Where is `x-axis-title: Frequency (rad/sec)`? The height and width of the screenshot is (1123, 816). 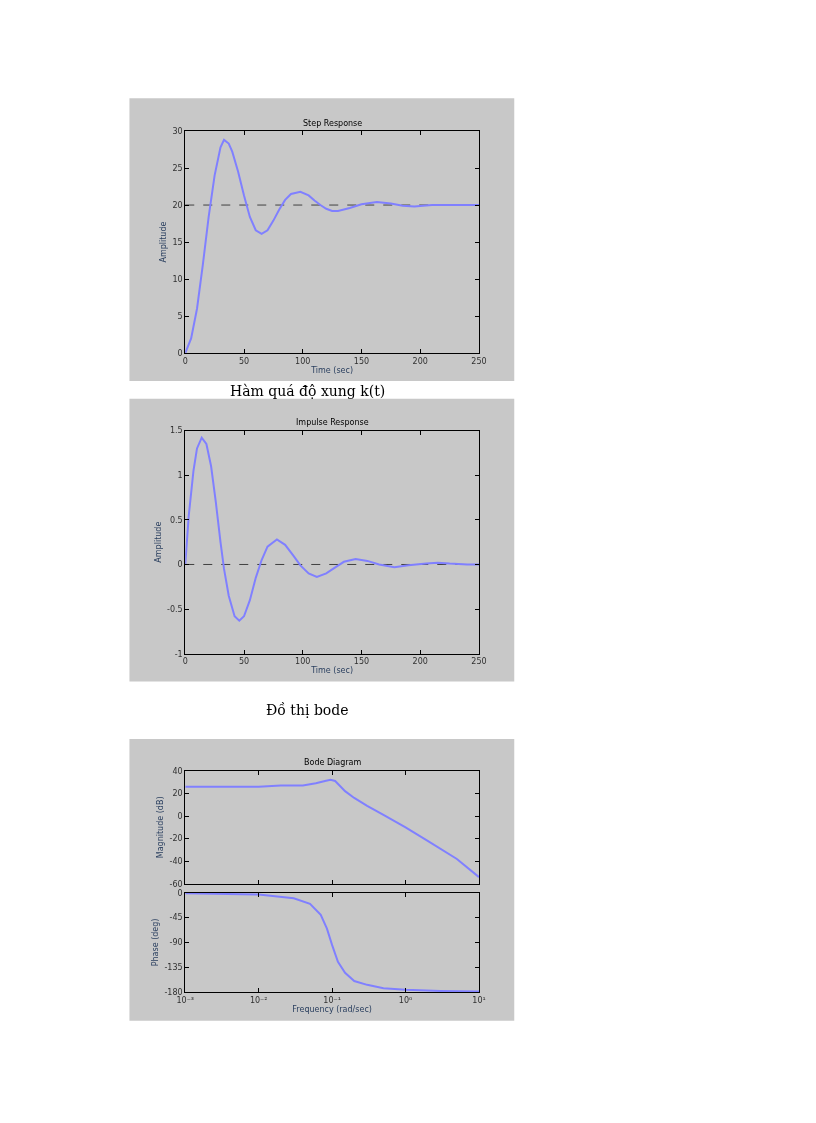 x-axis-title: Frequency (rad/sec) is located at coordinates (332, 1009).